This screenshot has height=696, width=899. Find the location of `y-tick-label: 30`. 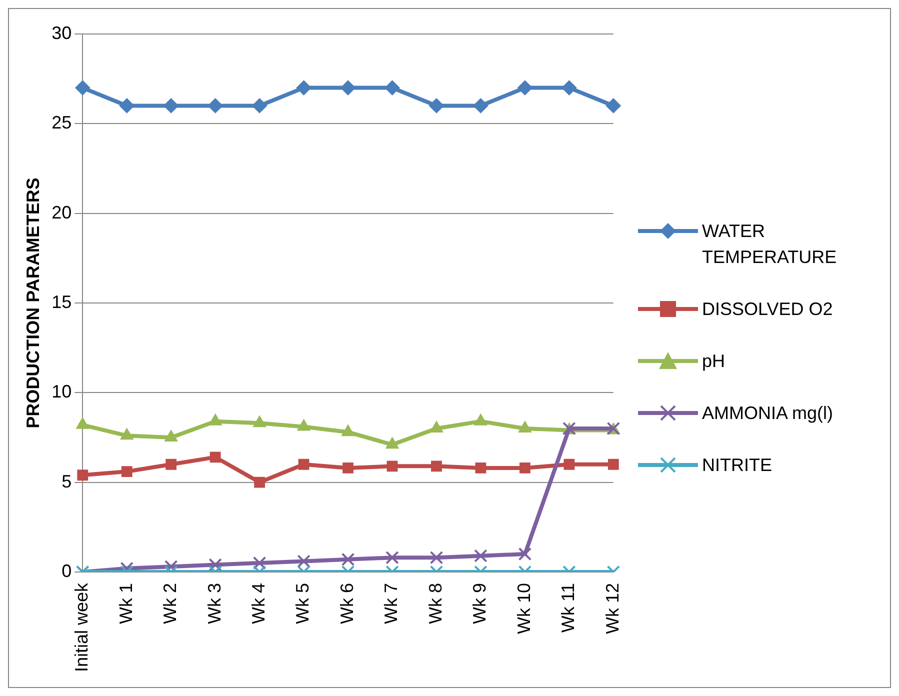

y-tick-label: 30 is located at coordinates (62, 32).